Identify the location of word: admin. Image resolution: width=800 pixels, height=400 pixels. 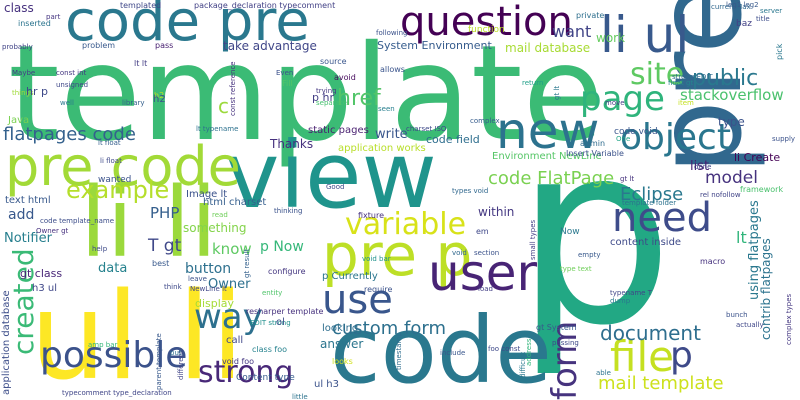
(593, 143).